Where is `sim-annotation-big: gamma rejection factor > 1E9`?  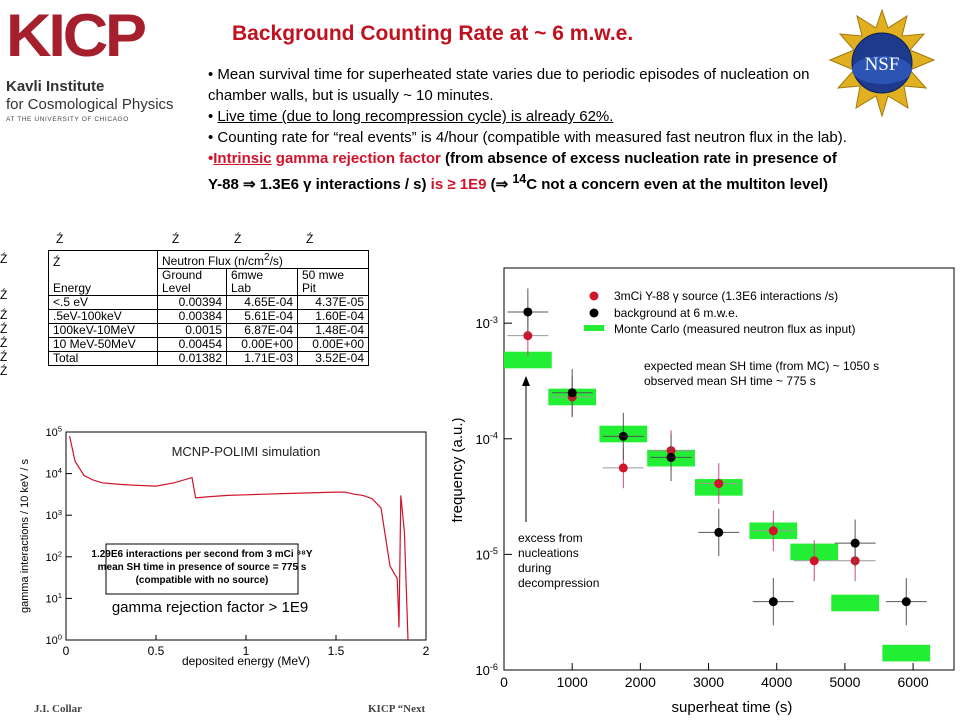
sim-annotation-big: gamma rejection factor > 1E9 is located at coordinates (210, 607).